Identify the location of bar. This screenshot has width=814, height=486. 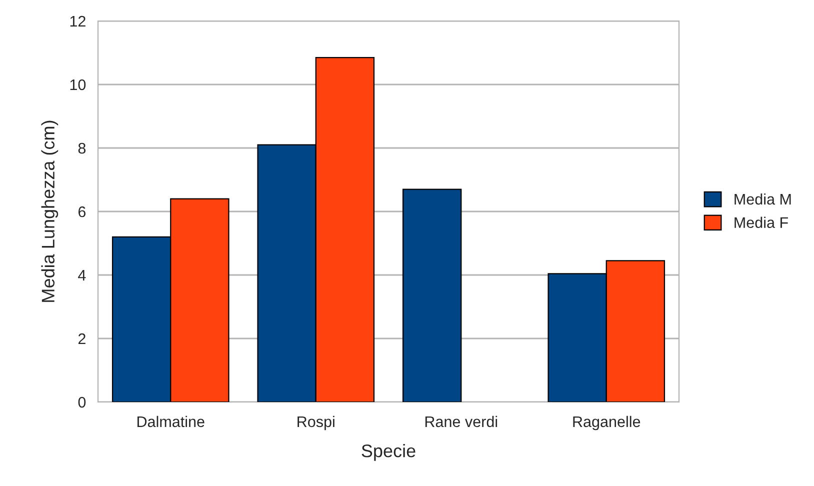
(432, 295).